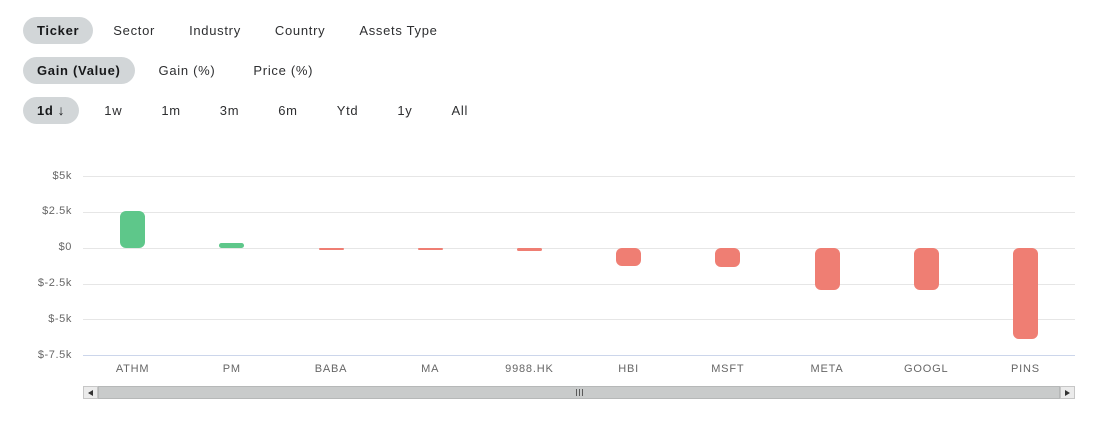 This screenshot has width=1100, height=424. Describe the element at coordinates (54, 283) in the screenshot. I see `y-axis-tick-label: $-2.5k` at that location.